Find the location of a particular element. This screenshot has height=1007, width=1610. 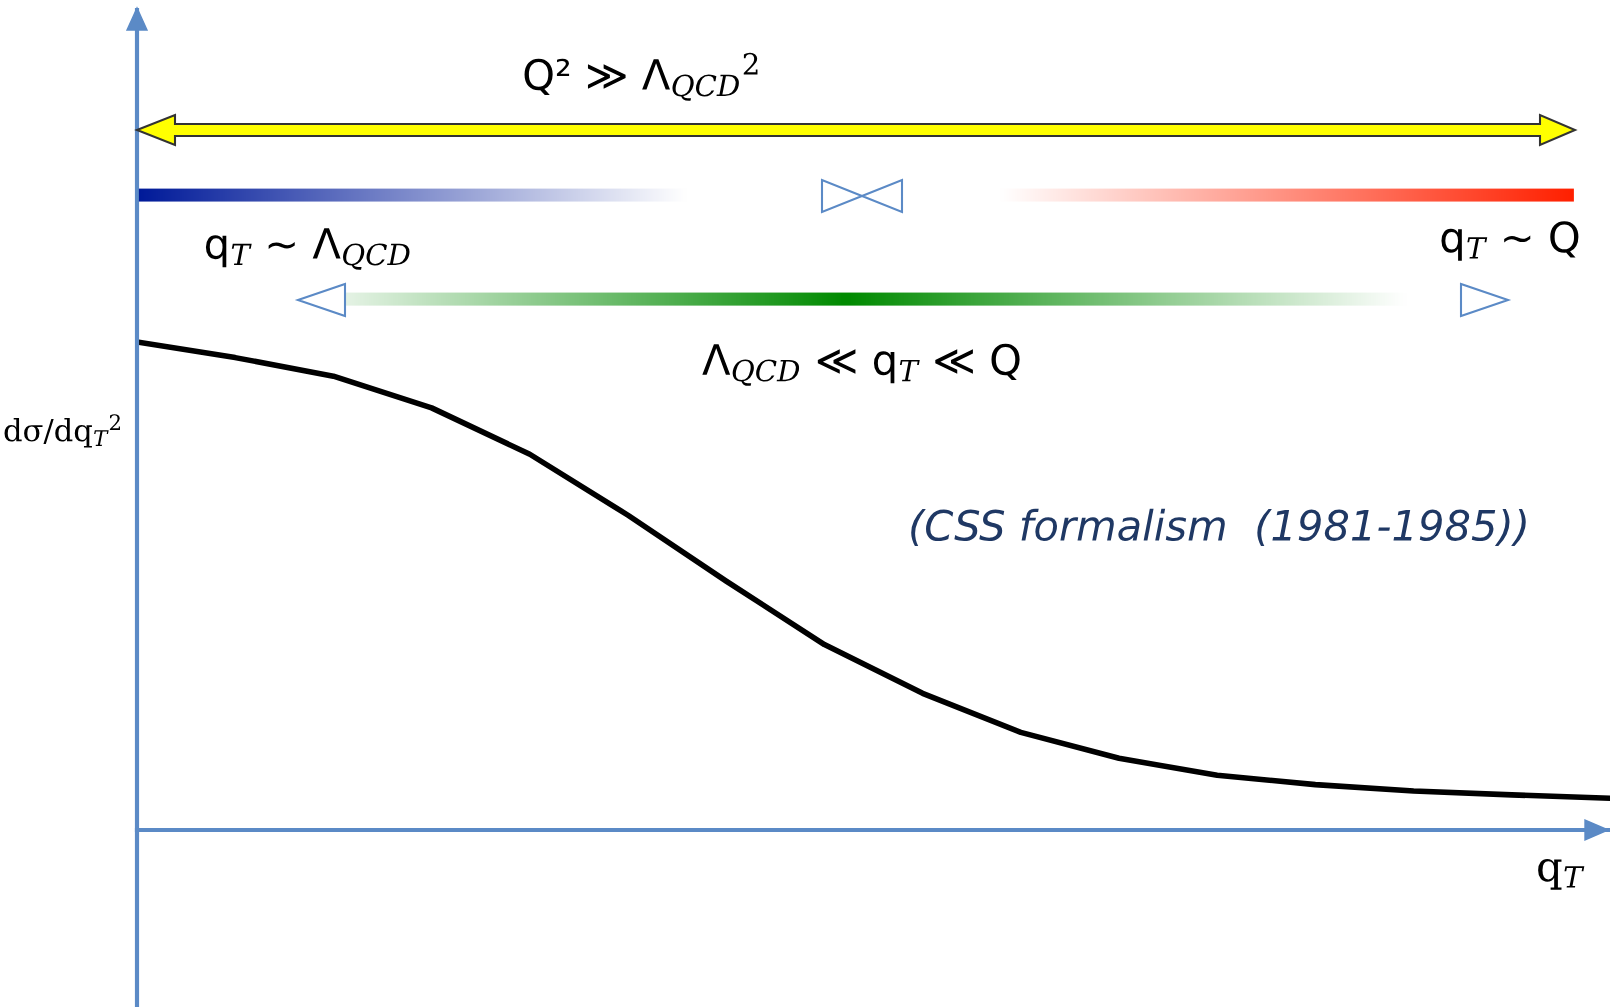

y-axis-title: dσ/dq$_{T}$$^{2}$ is located at coordinates (62, 431).